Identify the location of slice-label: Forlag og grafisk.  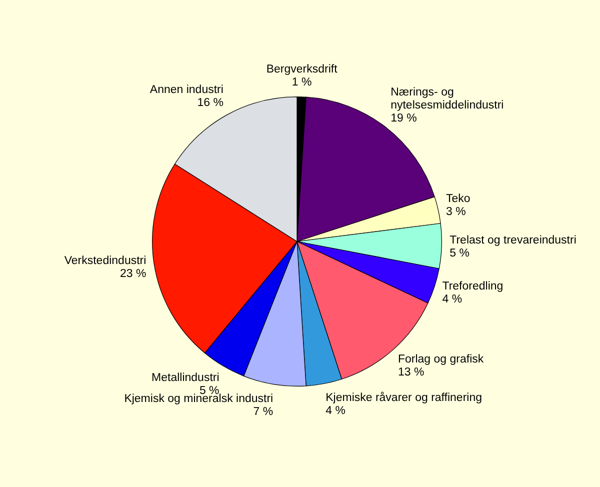
(441, 359).